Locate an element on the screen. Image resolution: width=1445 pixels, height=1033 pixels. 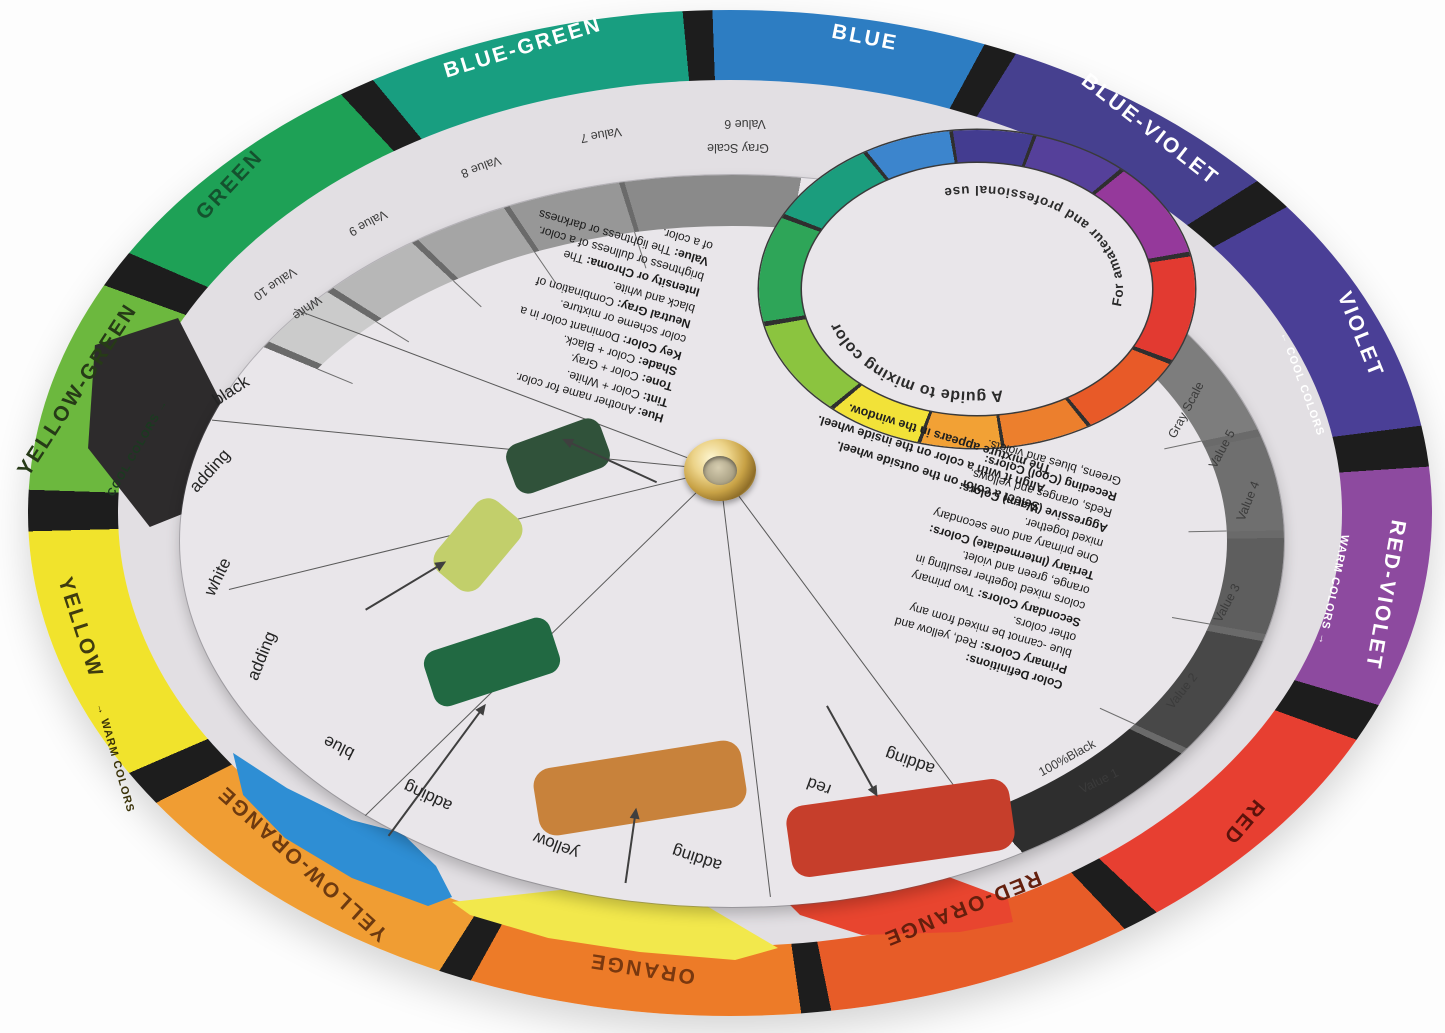
svg-text: A guide to mixing color is located at coordinates (915, 362).